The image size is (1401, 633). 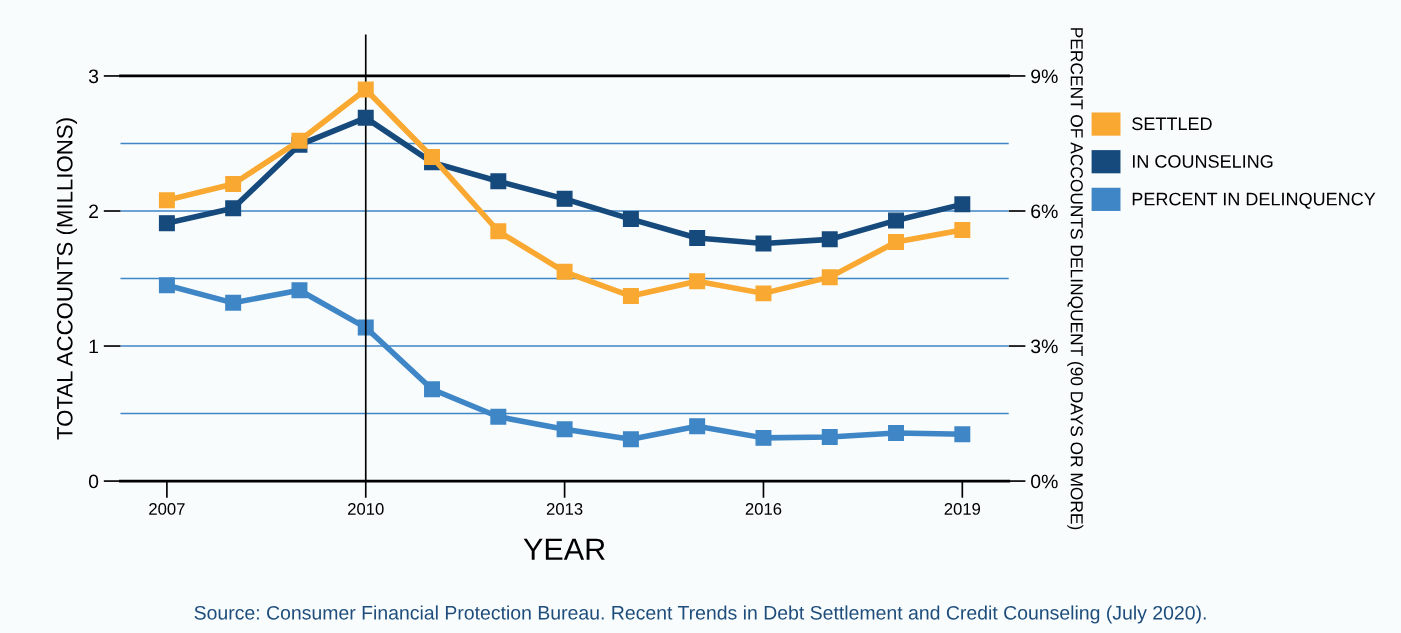 I want to click on y-tick-label: 1, so click(x=94, y=346).